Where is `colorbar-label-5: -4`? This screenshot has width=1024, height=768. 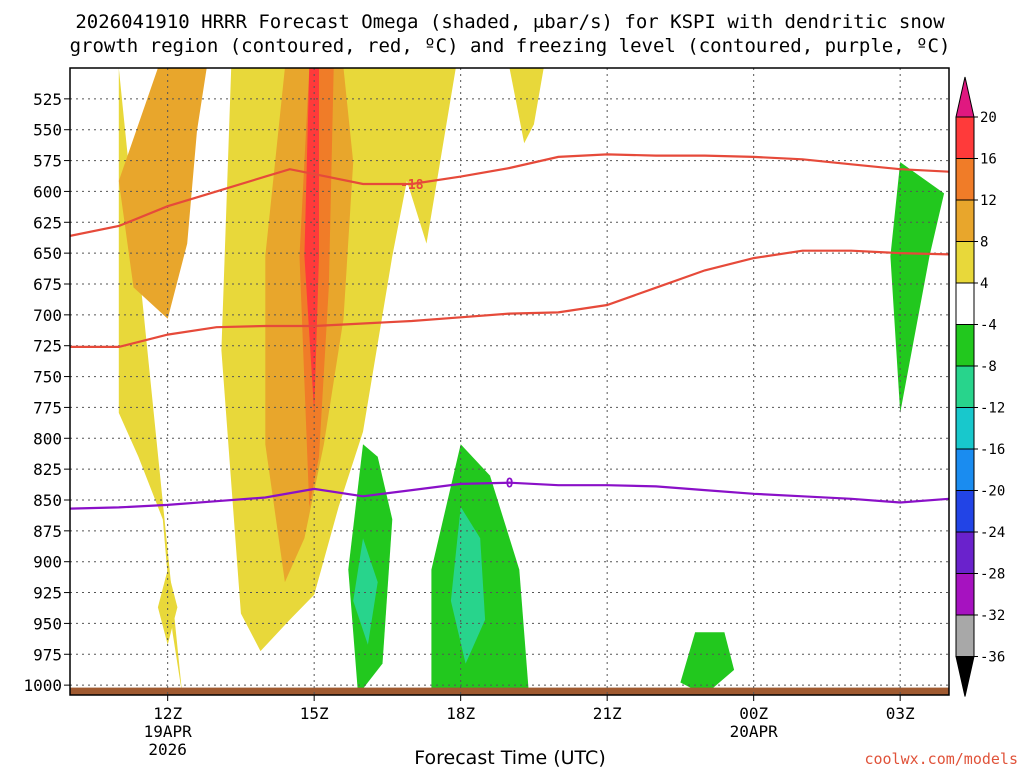 colorbar-label-5: -4 is located at coordinates (988, 326).